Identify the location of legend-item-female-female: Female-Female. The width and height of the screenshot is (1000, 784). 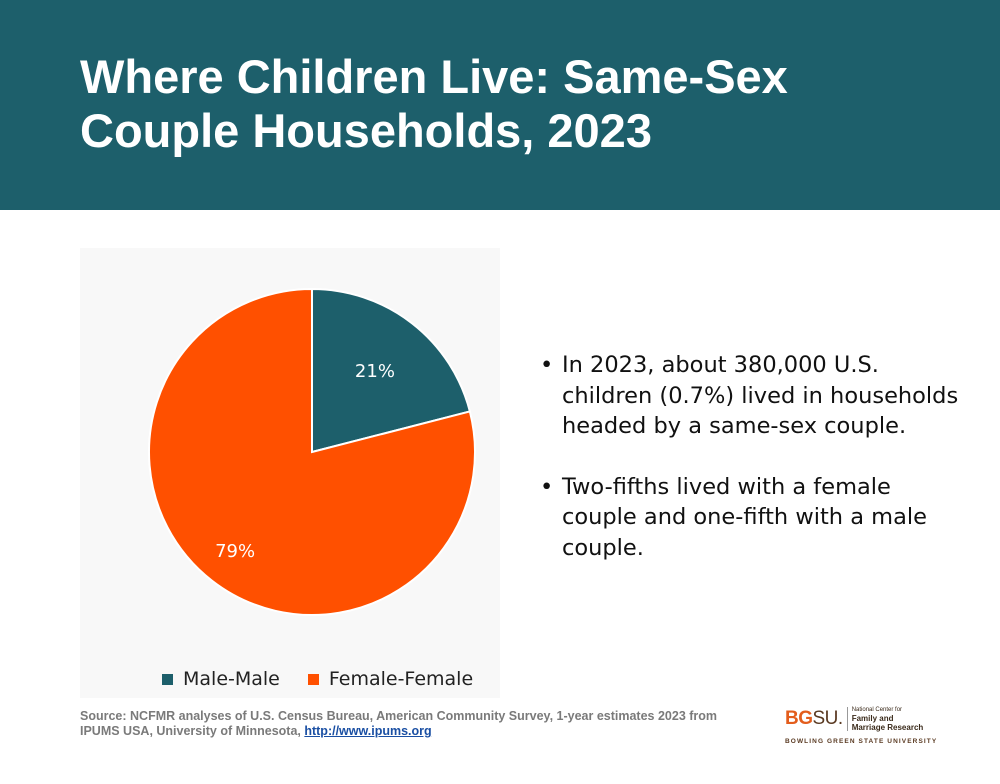
(390, 679).